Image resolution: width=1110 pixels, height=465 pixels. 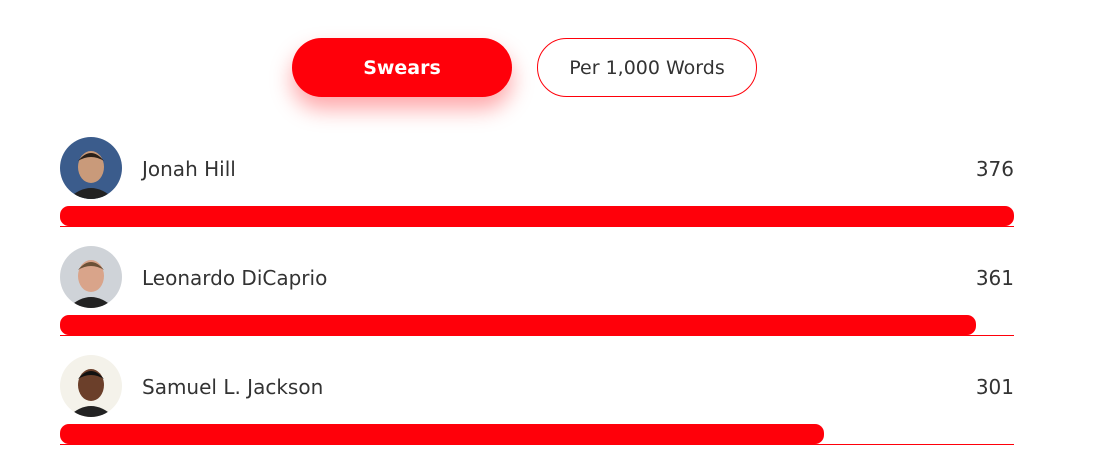 I want to click on actor-name: Leonardo DiCaprio, so click(x=235, y=278).